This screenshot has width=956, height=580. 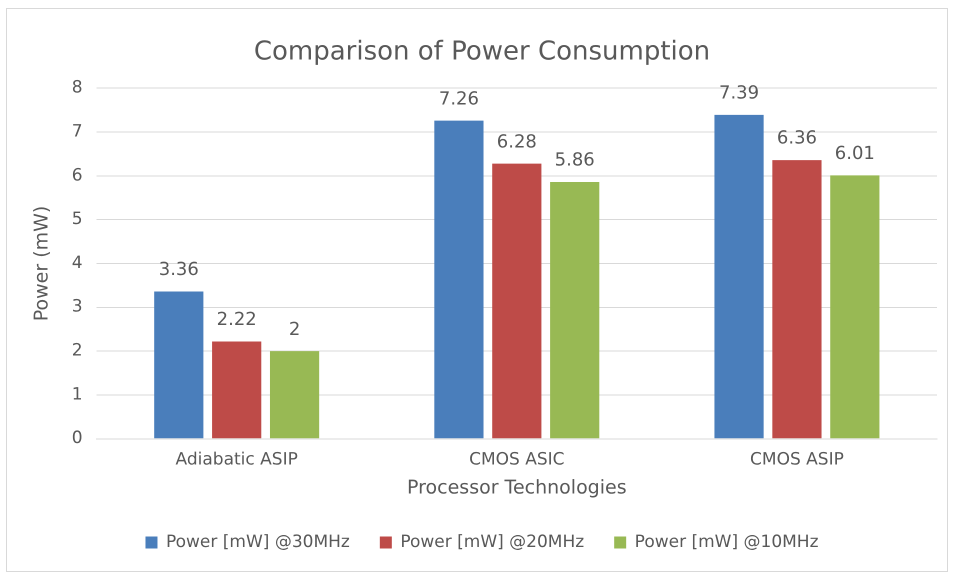 What do you see at coordinates (739, 93) in the screenshot?
I see `data-label: 7.39` at bounding box center [739, 93].